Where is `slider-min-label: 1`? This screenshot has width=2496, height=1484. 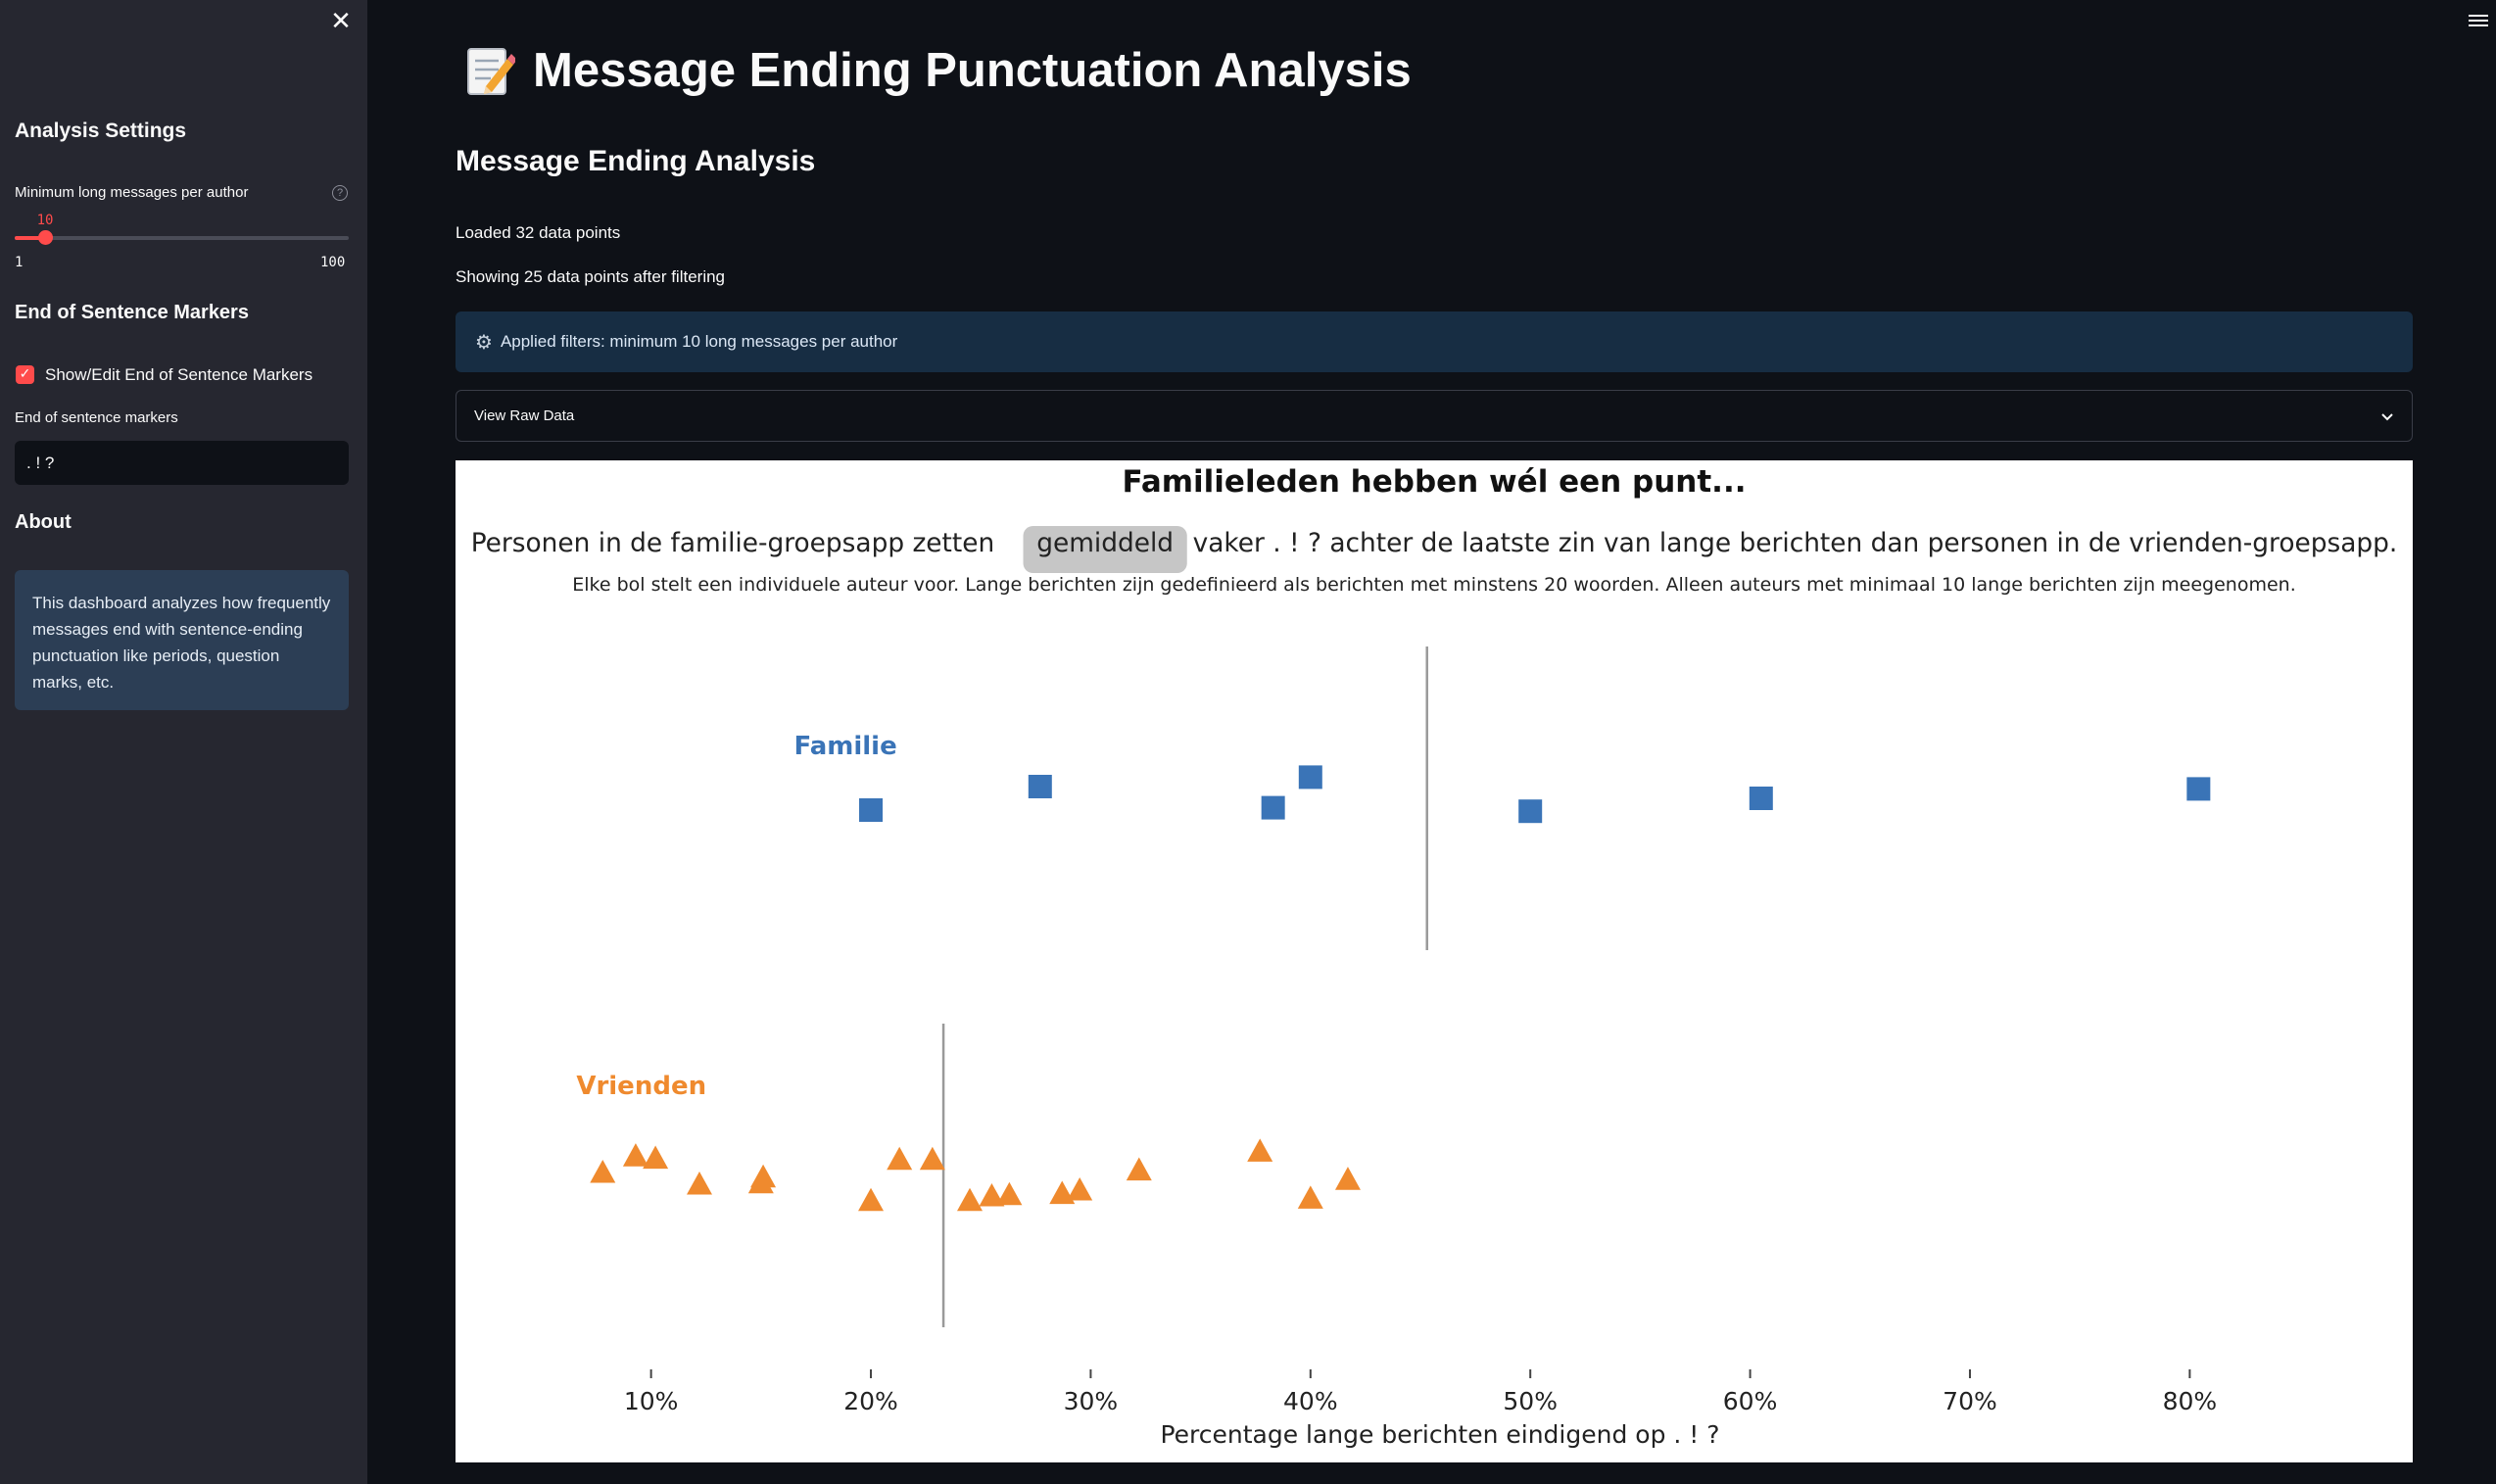
slider-min-label: 1 is located at coordinates (19, 262).